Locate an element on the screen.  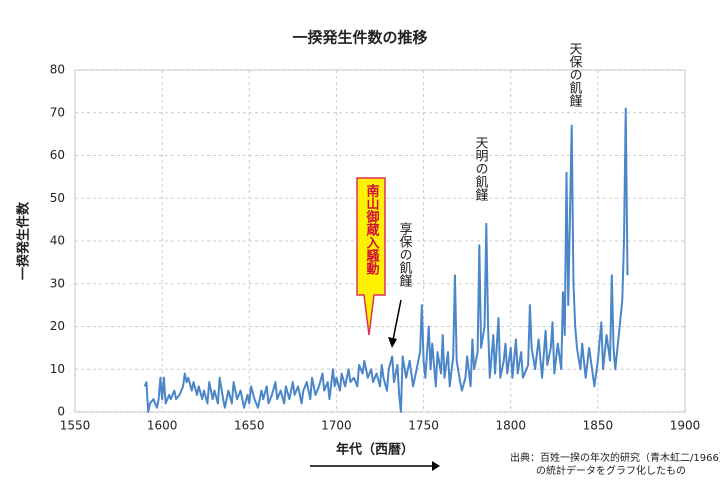
y-tick-label: 80 is located at coordinates (57, 70).